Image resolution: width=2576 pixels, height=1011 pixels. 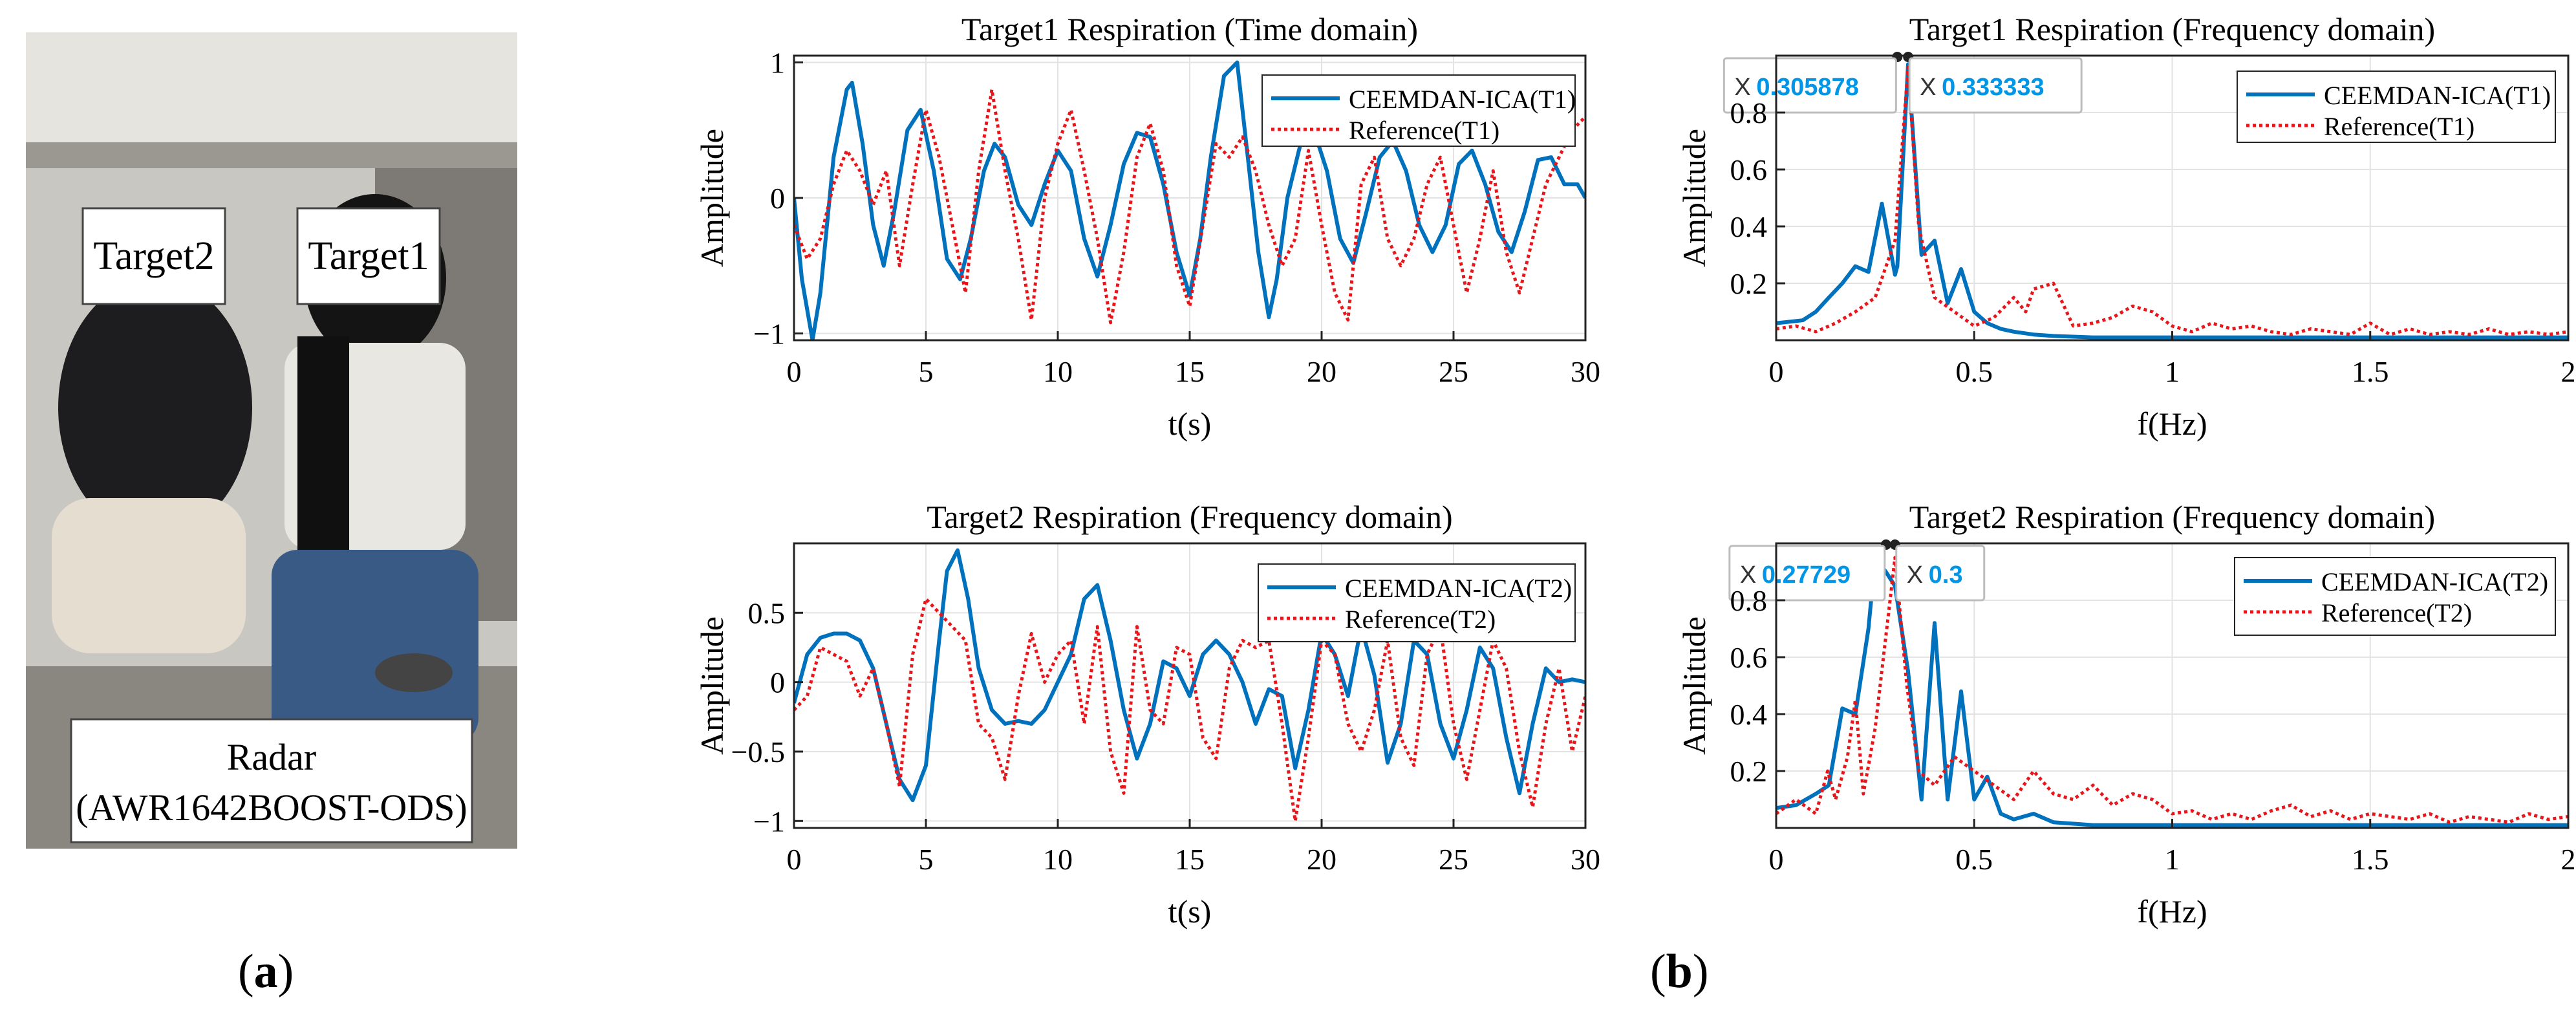 I want to click on datatip-value: 0.3, so click(x=1946, y=575).